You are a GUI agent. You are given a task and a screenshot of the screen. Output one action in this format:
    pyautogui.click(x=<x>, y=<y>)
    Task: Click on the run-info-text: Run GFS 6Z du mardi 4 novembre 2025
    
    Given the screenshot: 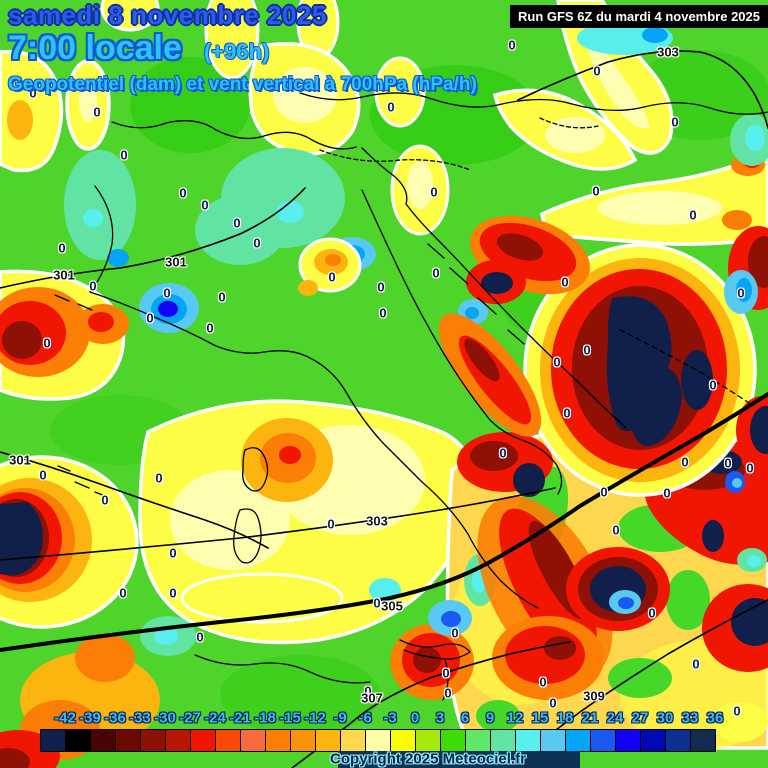 What is the action you would take?
    pyautogui.click(x=638, y=16)
    